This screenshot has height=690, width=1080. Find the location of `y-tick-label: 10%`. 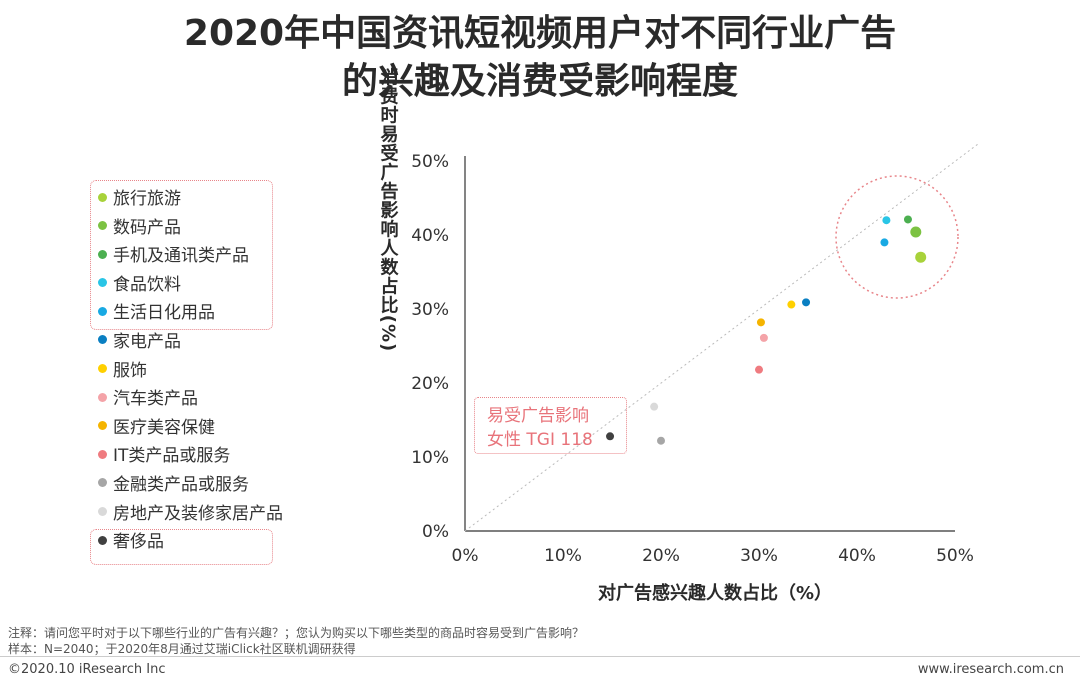

y-tick-label: 10% is located at coordinates (430, 458).